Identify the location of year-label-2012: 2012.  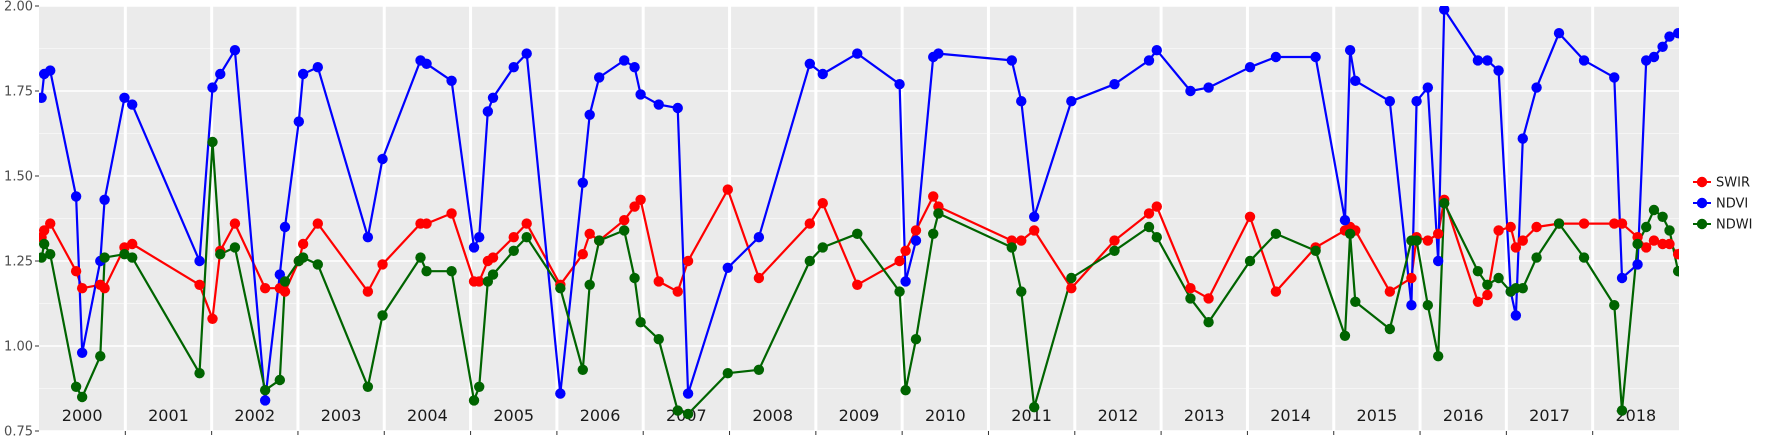
(1118, 415).